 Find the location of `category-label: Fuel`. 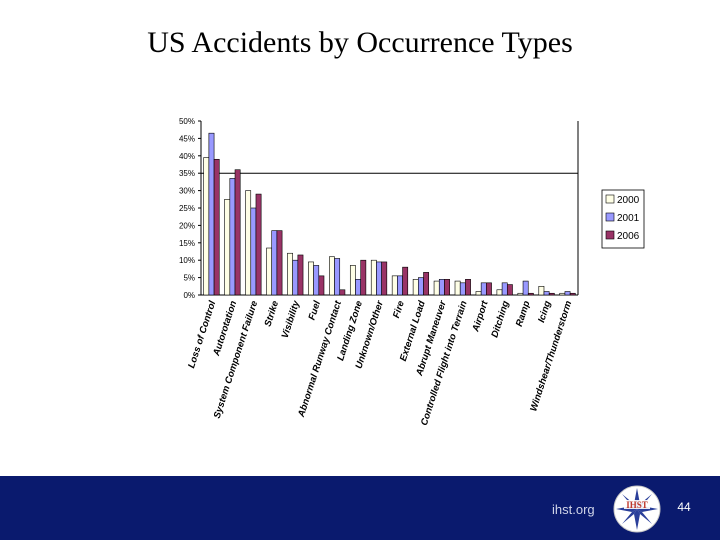

category-label: Fuel is located at coordinates (315, 310).